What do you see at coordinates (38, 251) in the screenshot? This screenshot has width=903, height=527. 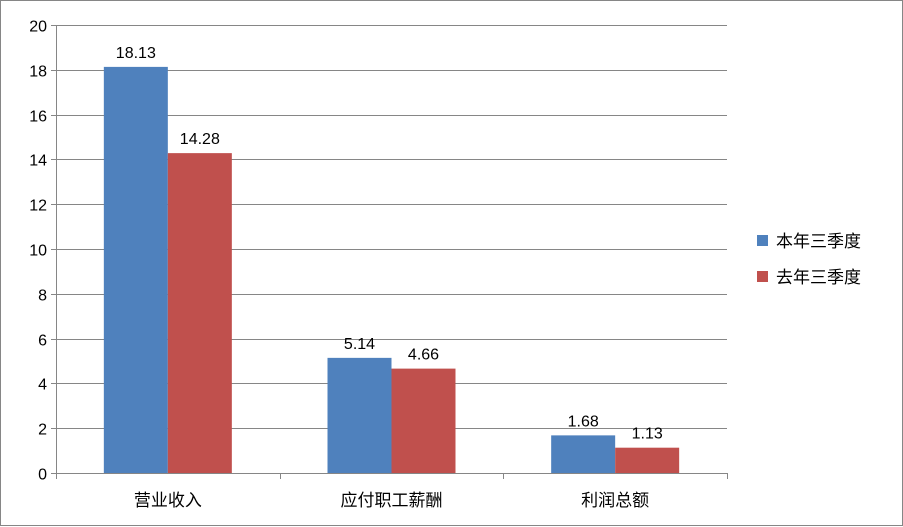 I see `y-tick-label: 10` at bounding box center [38, 251].